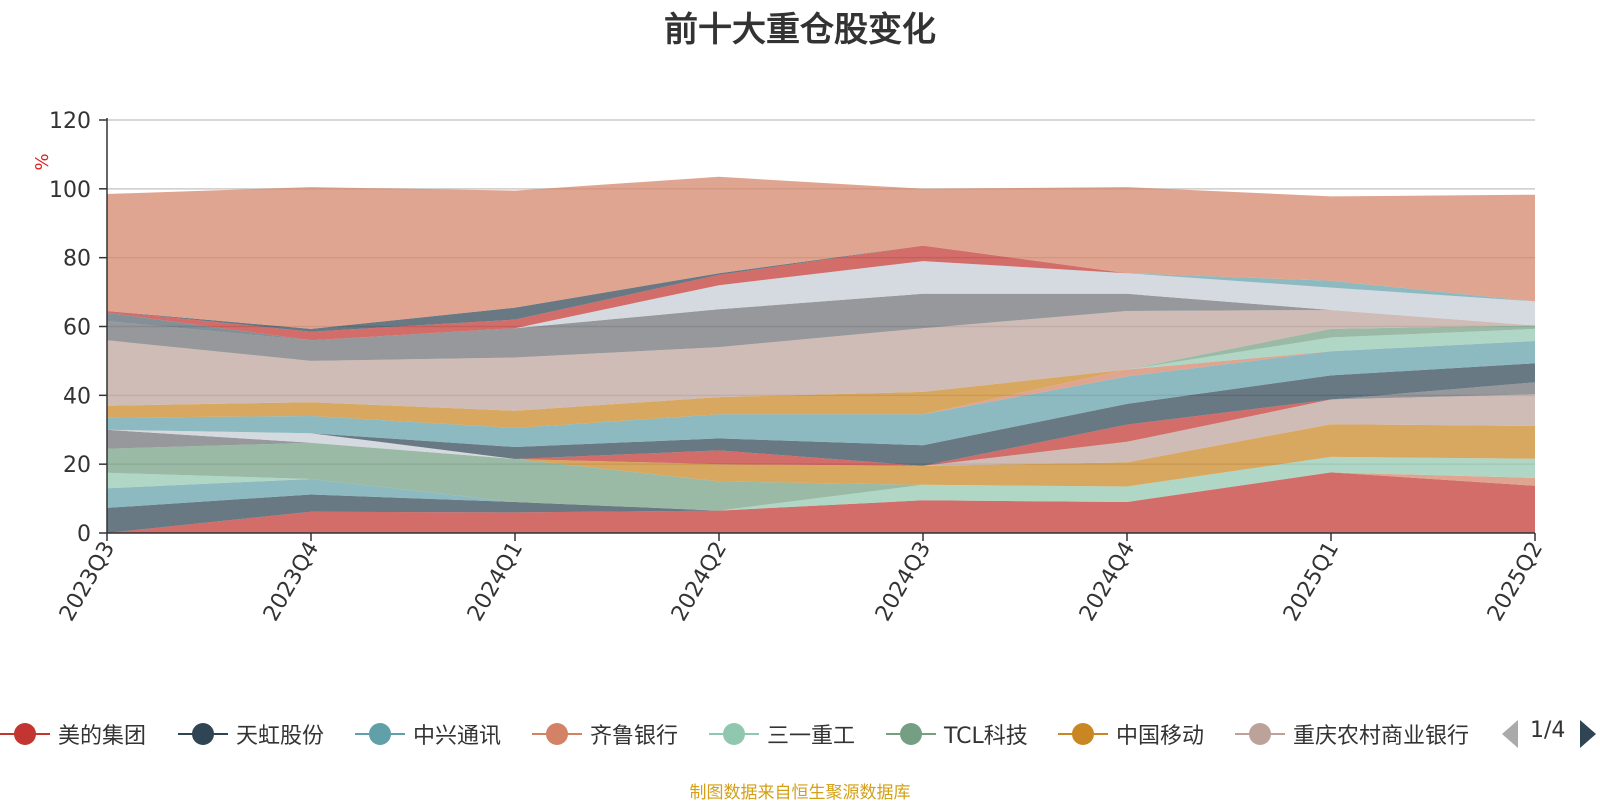  I want to click on x-tick-label-0: 2023Q3, so click(87, 582).